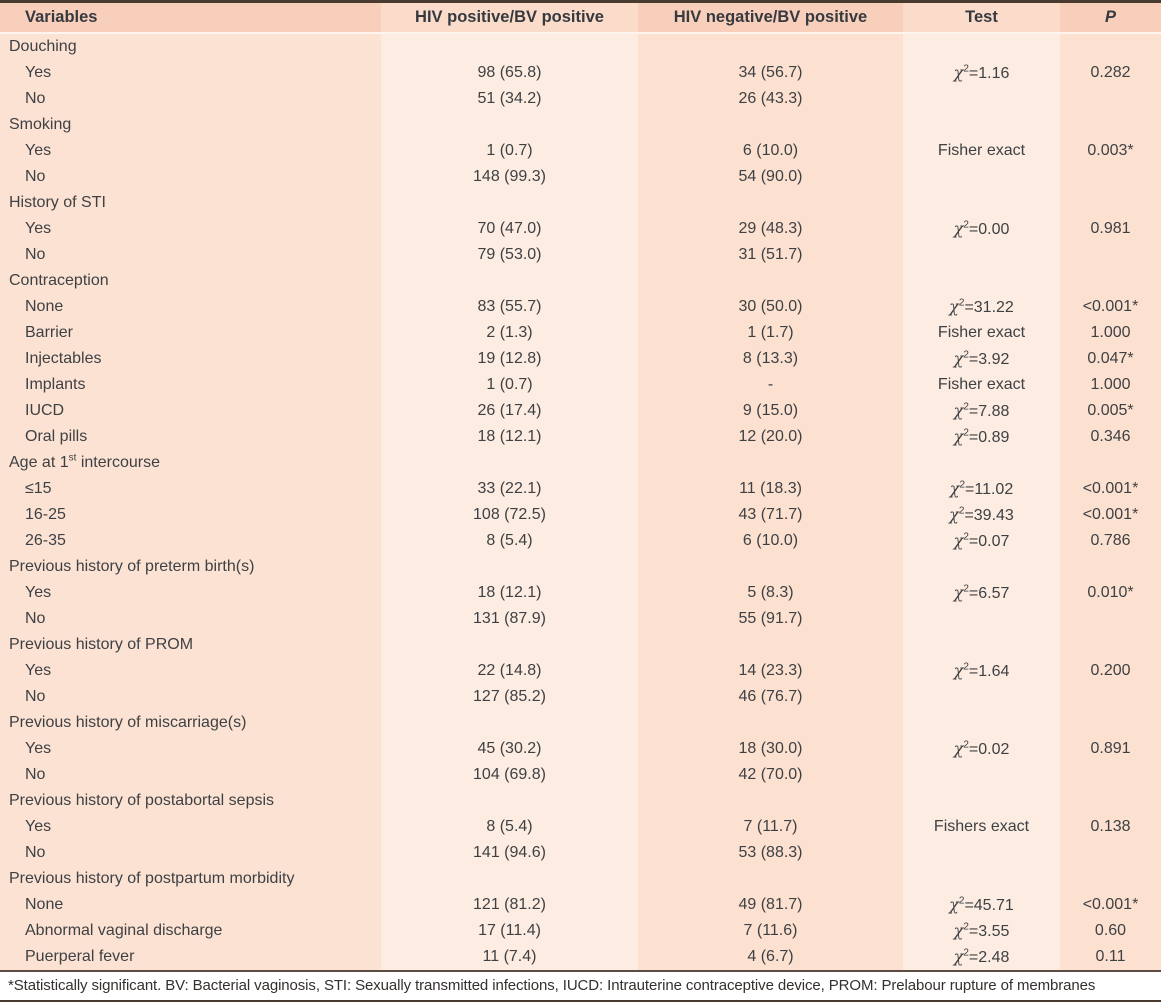 The height and width of the screenshot is (1002, 1161). I want to click on table-row: Yes 98 (65.8) 34 (56.7) χ2=1.16 0.282, so click(580, 73).